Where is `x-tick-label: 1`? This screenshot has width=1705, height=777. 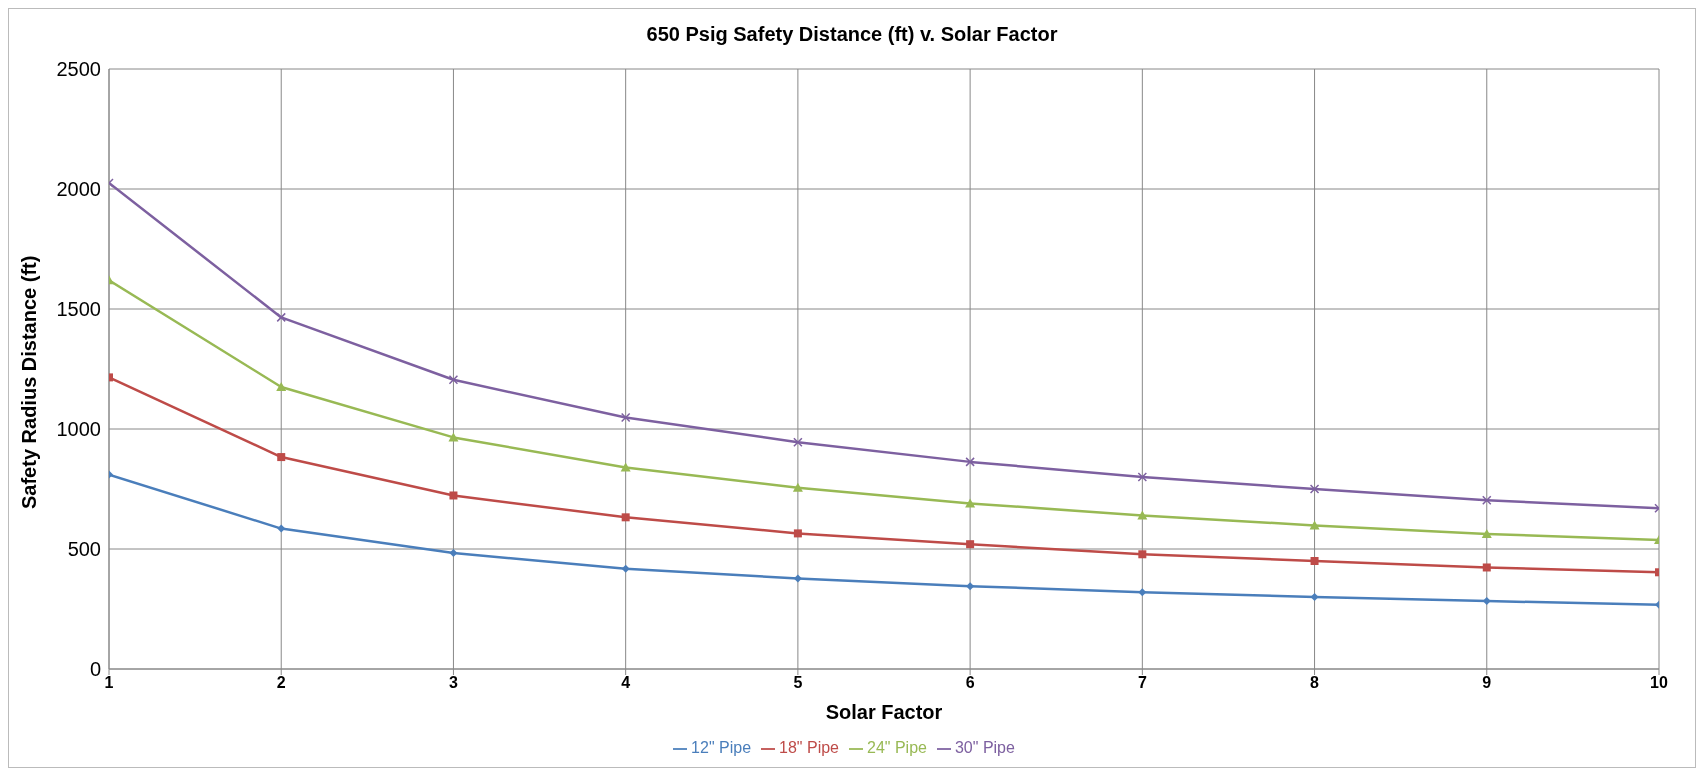
x-tick-label: 1 is located at coordinates (109, 683).